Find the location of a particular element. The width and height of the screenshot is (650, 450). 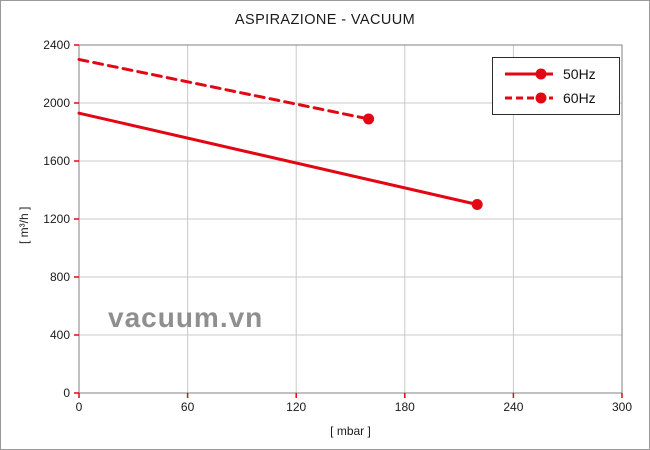

legend-swatch-solid-line-icon is located at coordinates (529, 74).